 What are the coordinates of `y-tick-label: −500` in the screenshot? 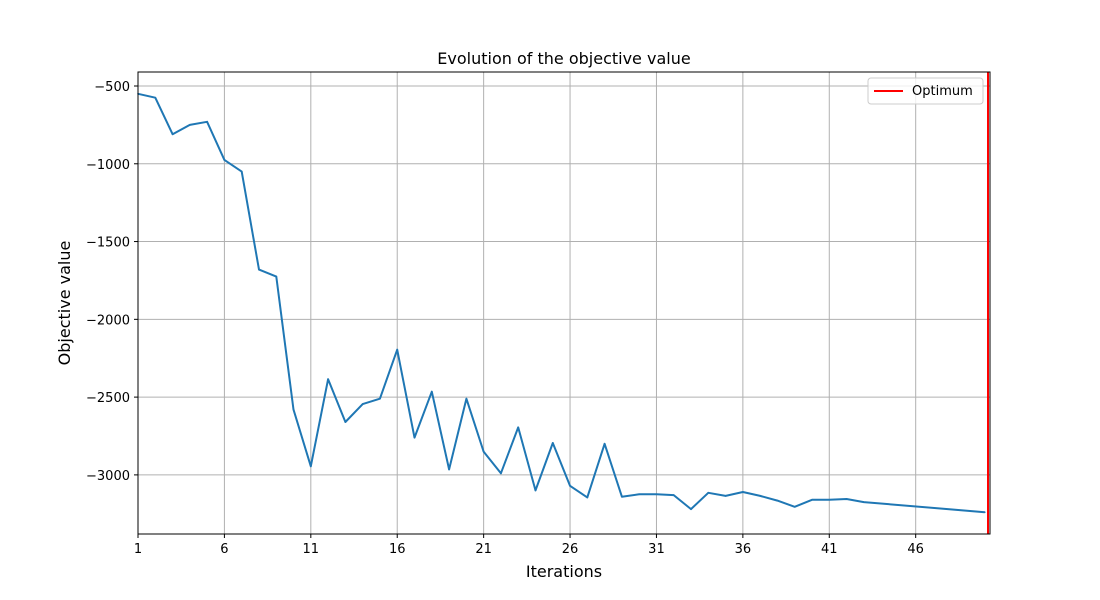 It's located at (112, 87).